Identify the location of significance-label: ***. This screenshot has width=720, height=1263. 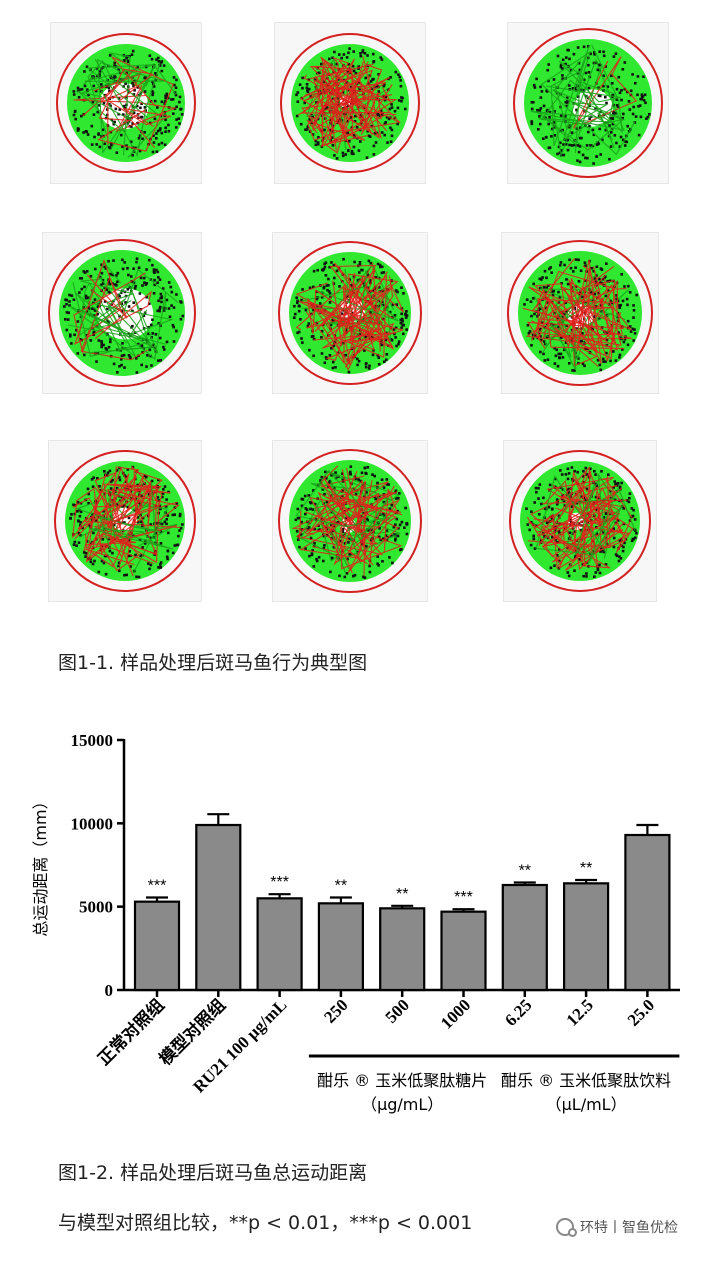
(157, 886).